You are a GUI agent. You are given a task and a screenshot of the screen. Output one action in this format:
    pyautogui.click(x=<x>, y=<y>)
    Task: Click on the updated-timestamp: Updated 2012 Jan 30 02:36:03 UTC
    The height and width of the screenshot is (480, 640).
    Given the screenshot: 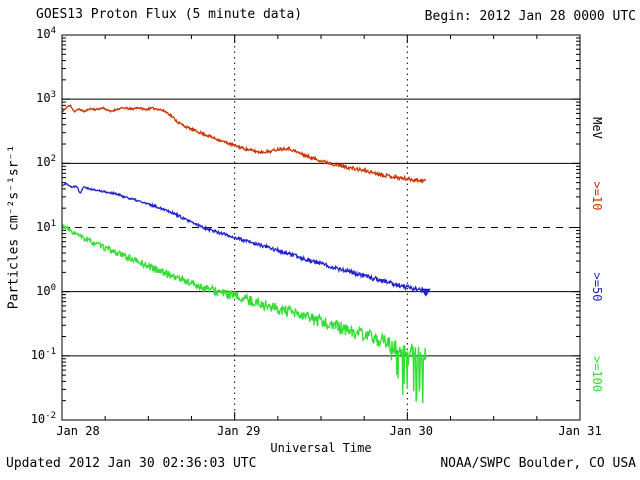 What is the action you would take?
    pyautogui.click(x=131, y=463)
    